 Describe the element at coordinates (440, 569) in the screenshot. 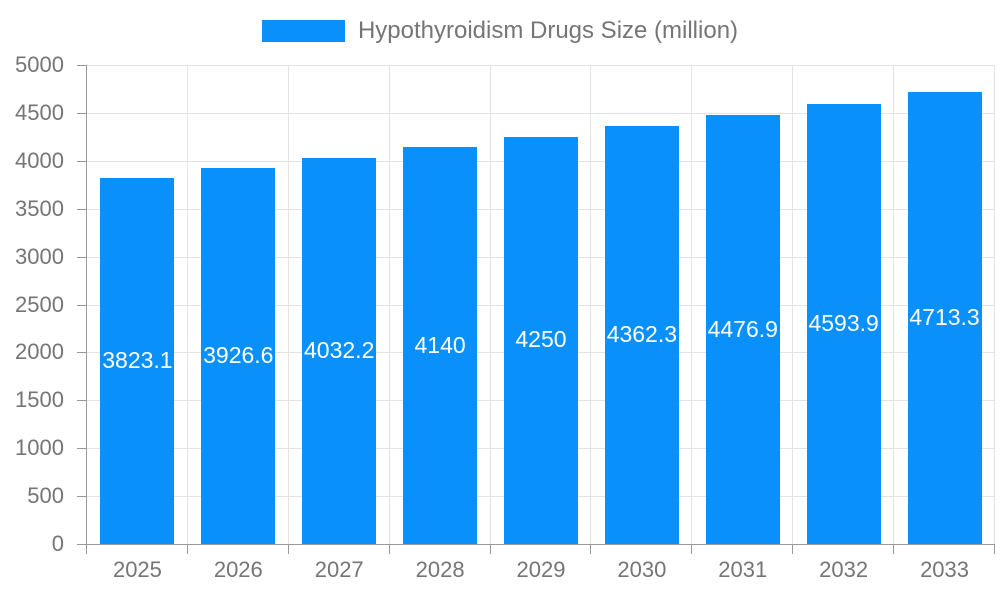

I see `x-tick-label: 2028` at that location.